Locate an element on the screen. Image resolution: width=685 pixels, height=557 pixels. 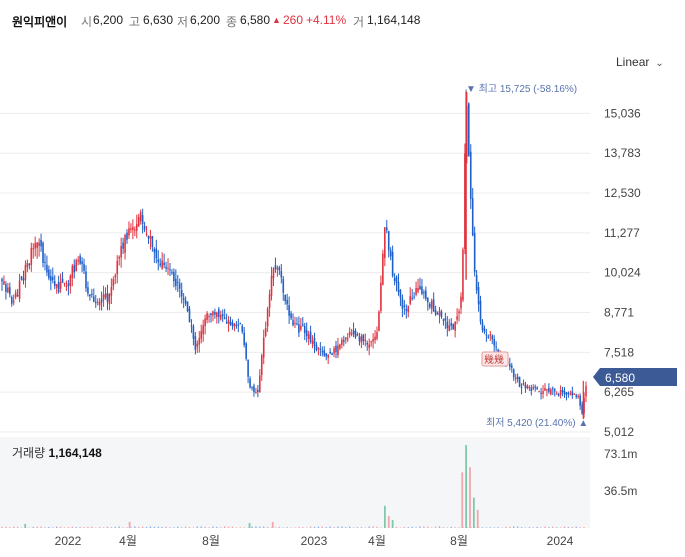
scale-dropdown: Linear ⌄ is located at coordinates (640, 62).